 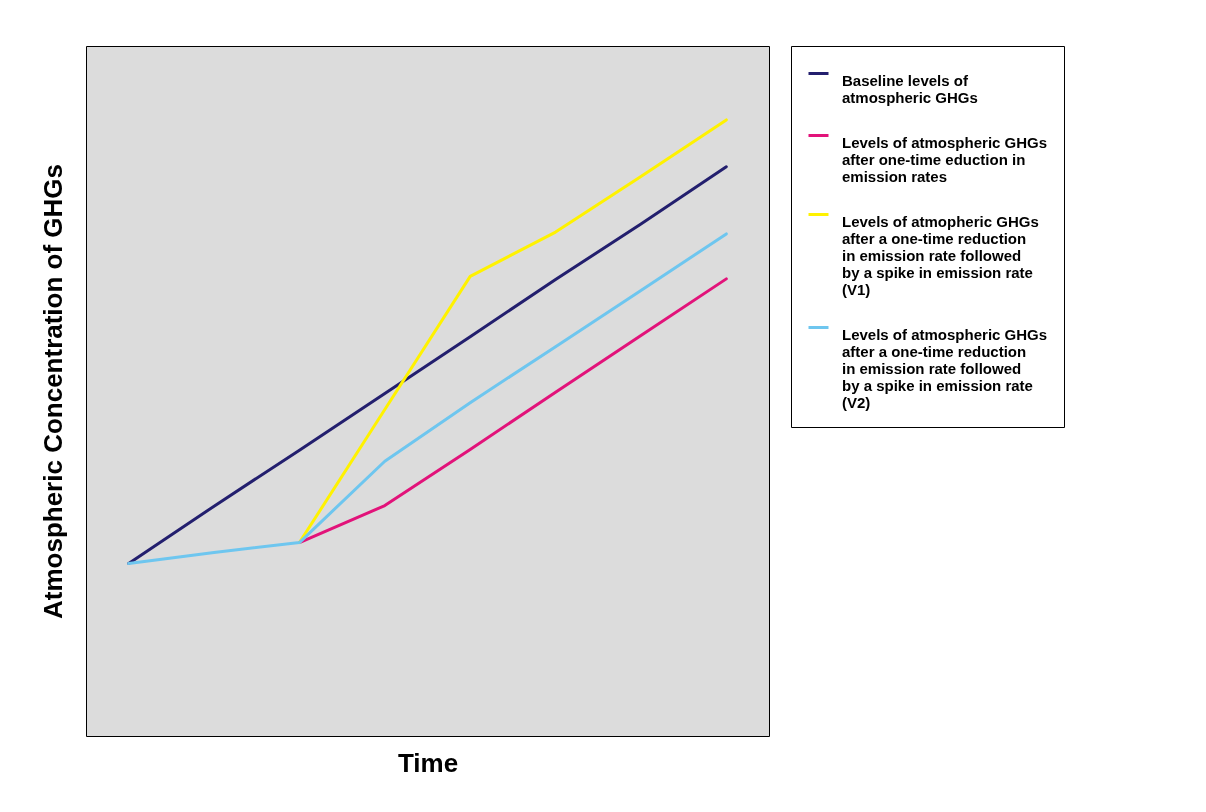 What do you see at coordinates (52, 391) in the screenshot?
I see `y-axis-title: Atmospheric Concentration of GHGs` at bounding box center [52, 391].